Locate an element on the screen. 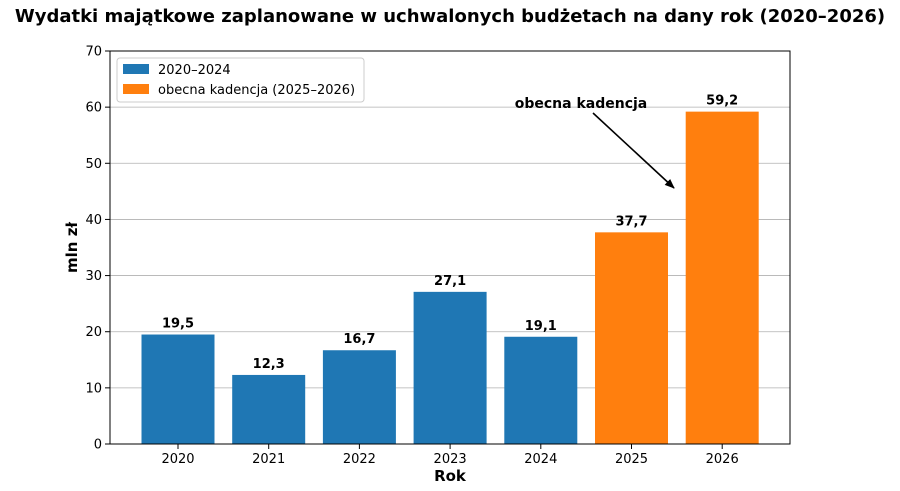  y-tick-label-40: 40 is located at coordinates (93, 220).